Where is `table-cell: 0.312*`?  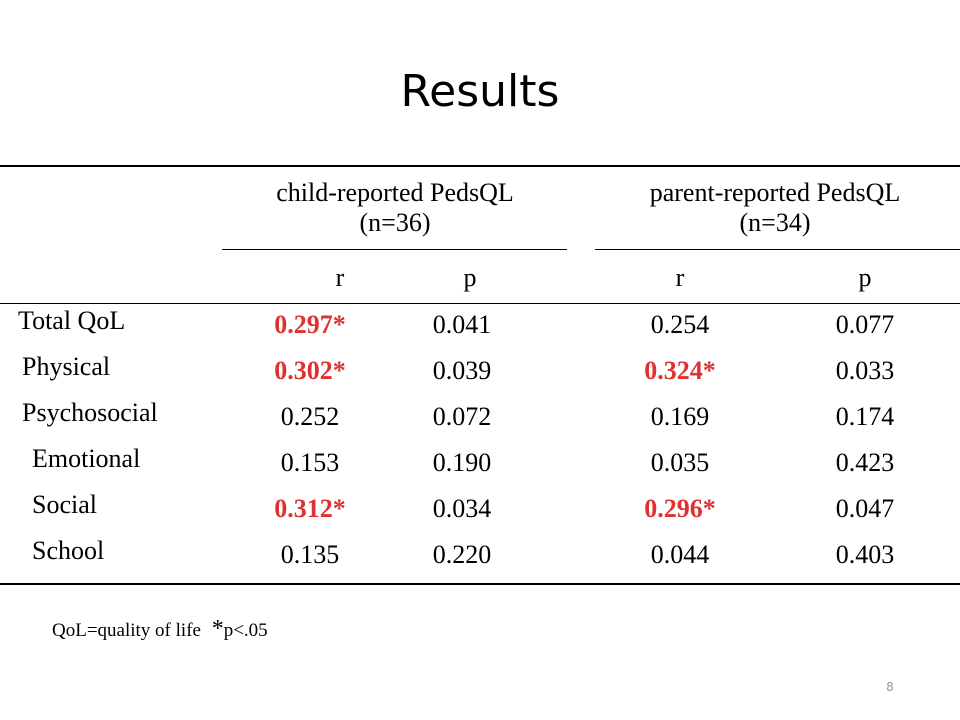
table-cell: 0.312* is located at coordinates (310, 508).